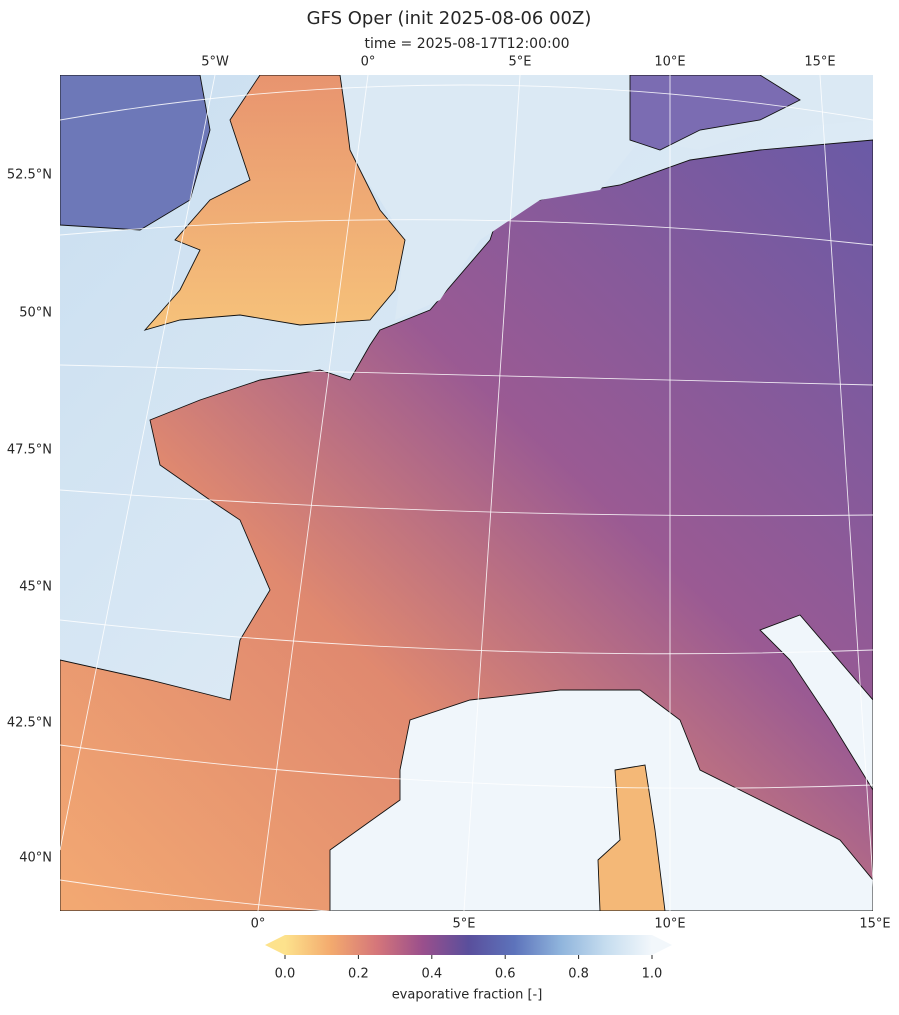  I want to click on lon-label-top: 0°, so click(368, 62).